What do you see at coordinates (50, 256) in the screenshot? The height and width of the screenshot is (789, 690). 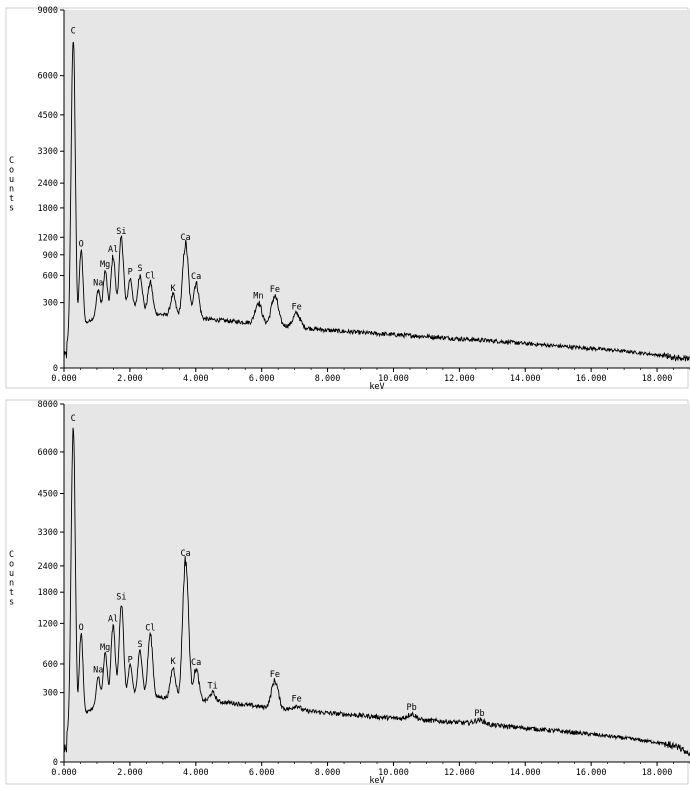 I see `y-tick-label: 900` at bounding box center [50, 256].